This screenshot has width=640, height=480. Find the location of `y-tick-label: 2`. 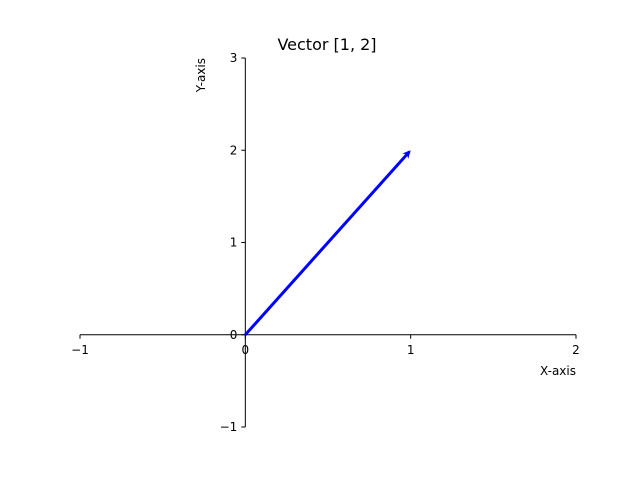

y-tick-label: 2 is located at coordinates (234, 150).